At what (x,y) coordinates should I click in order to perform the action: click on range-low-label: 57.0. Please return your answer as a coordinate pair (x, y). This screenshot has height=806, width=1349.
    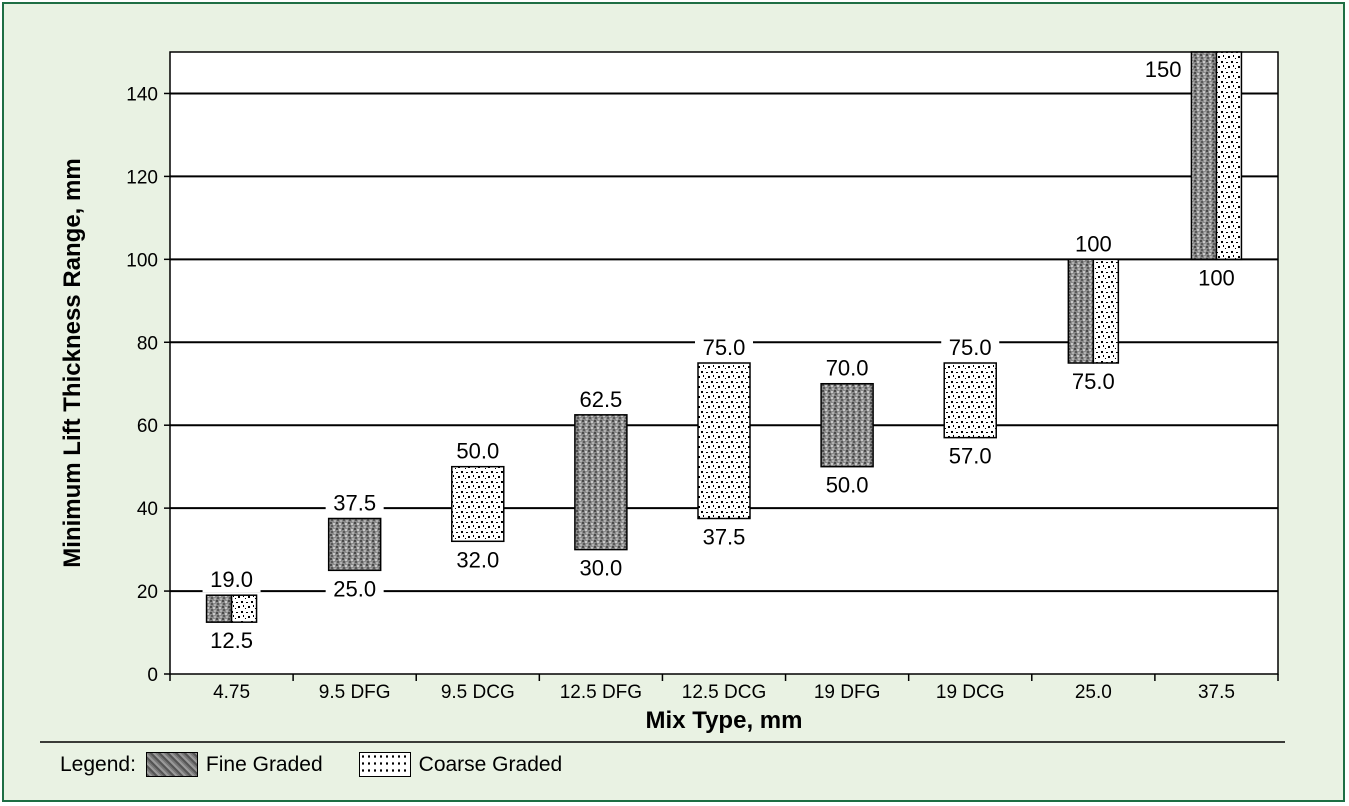
    Looking at the image, I should click on (970, 456).